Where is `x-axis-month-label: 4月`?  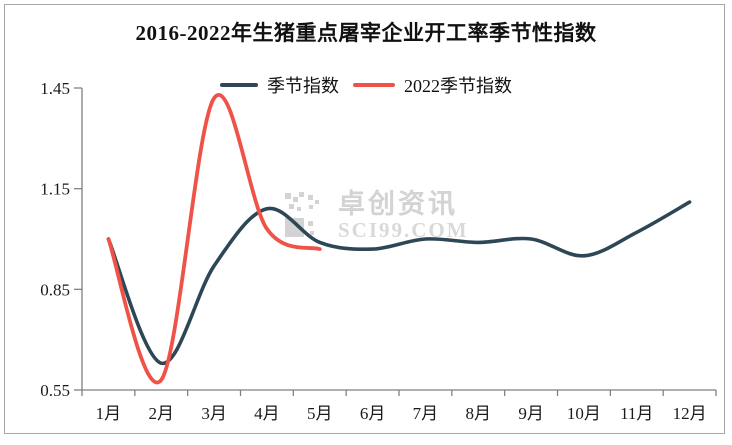 x-axis-month-label: 4月 is located at coordinates (267, 413).